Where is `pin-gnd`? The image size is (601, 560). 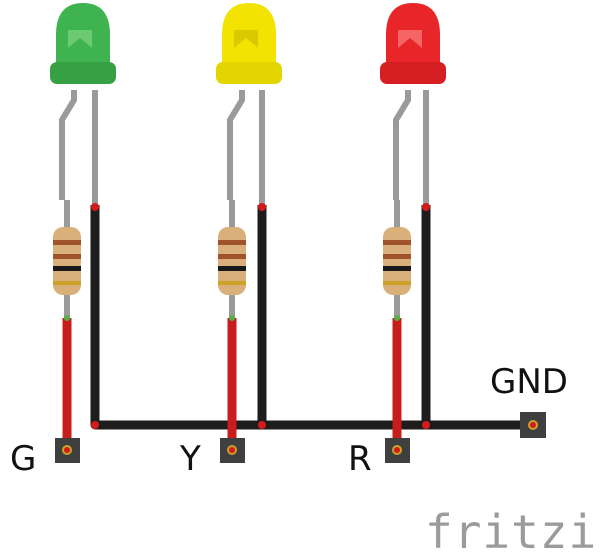 pin-gnd is located at coordinates (533, 425).